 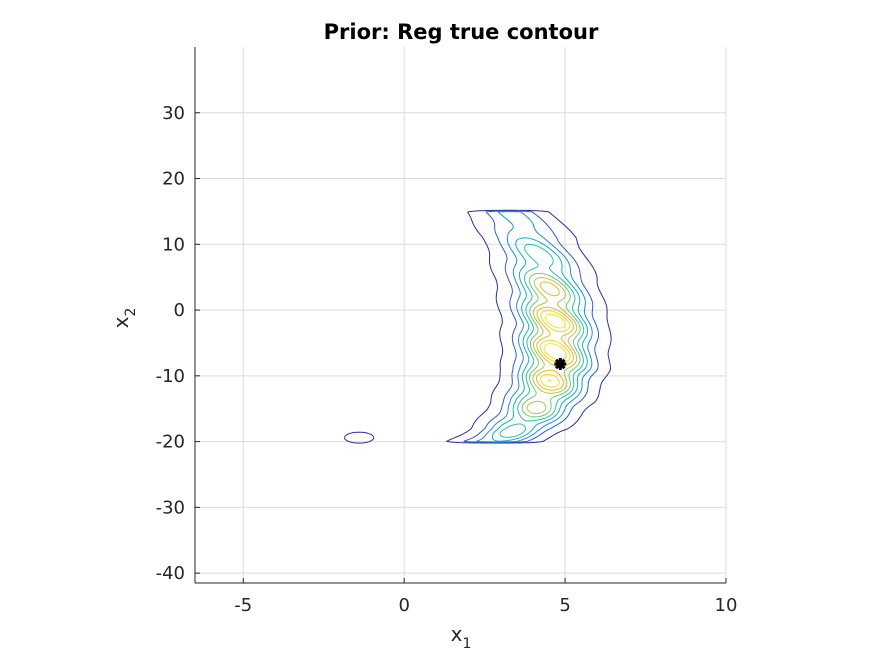 What do you see at coordinates (564, 605) in the screenshot?
I see `x-tick-label: 5` at bounding box center [564, 605].